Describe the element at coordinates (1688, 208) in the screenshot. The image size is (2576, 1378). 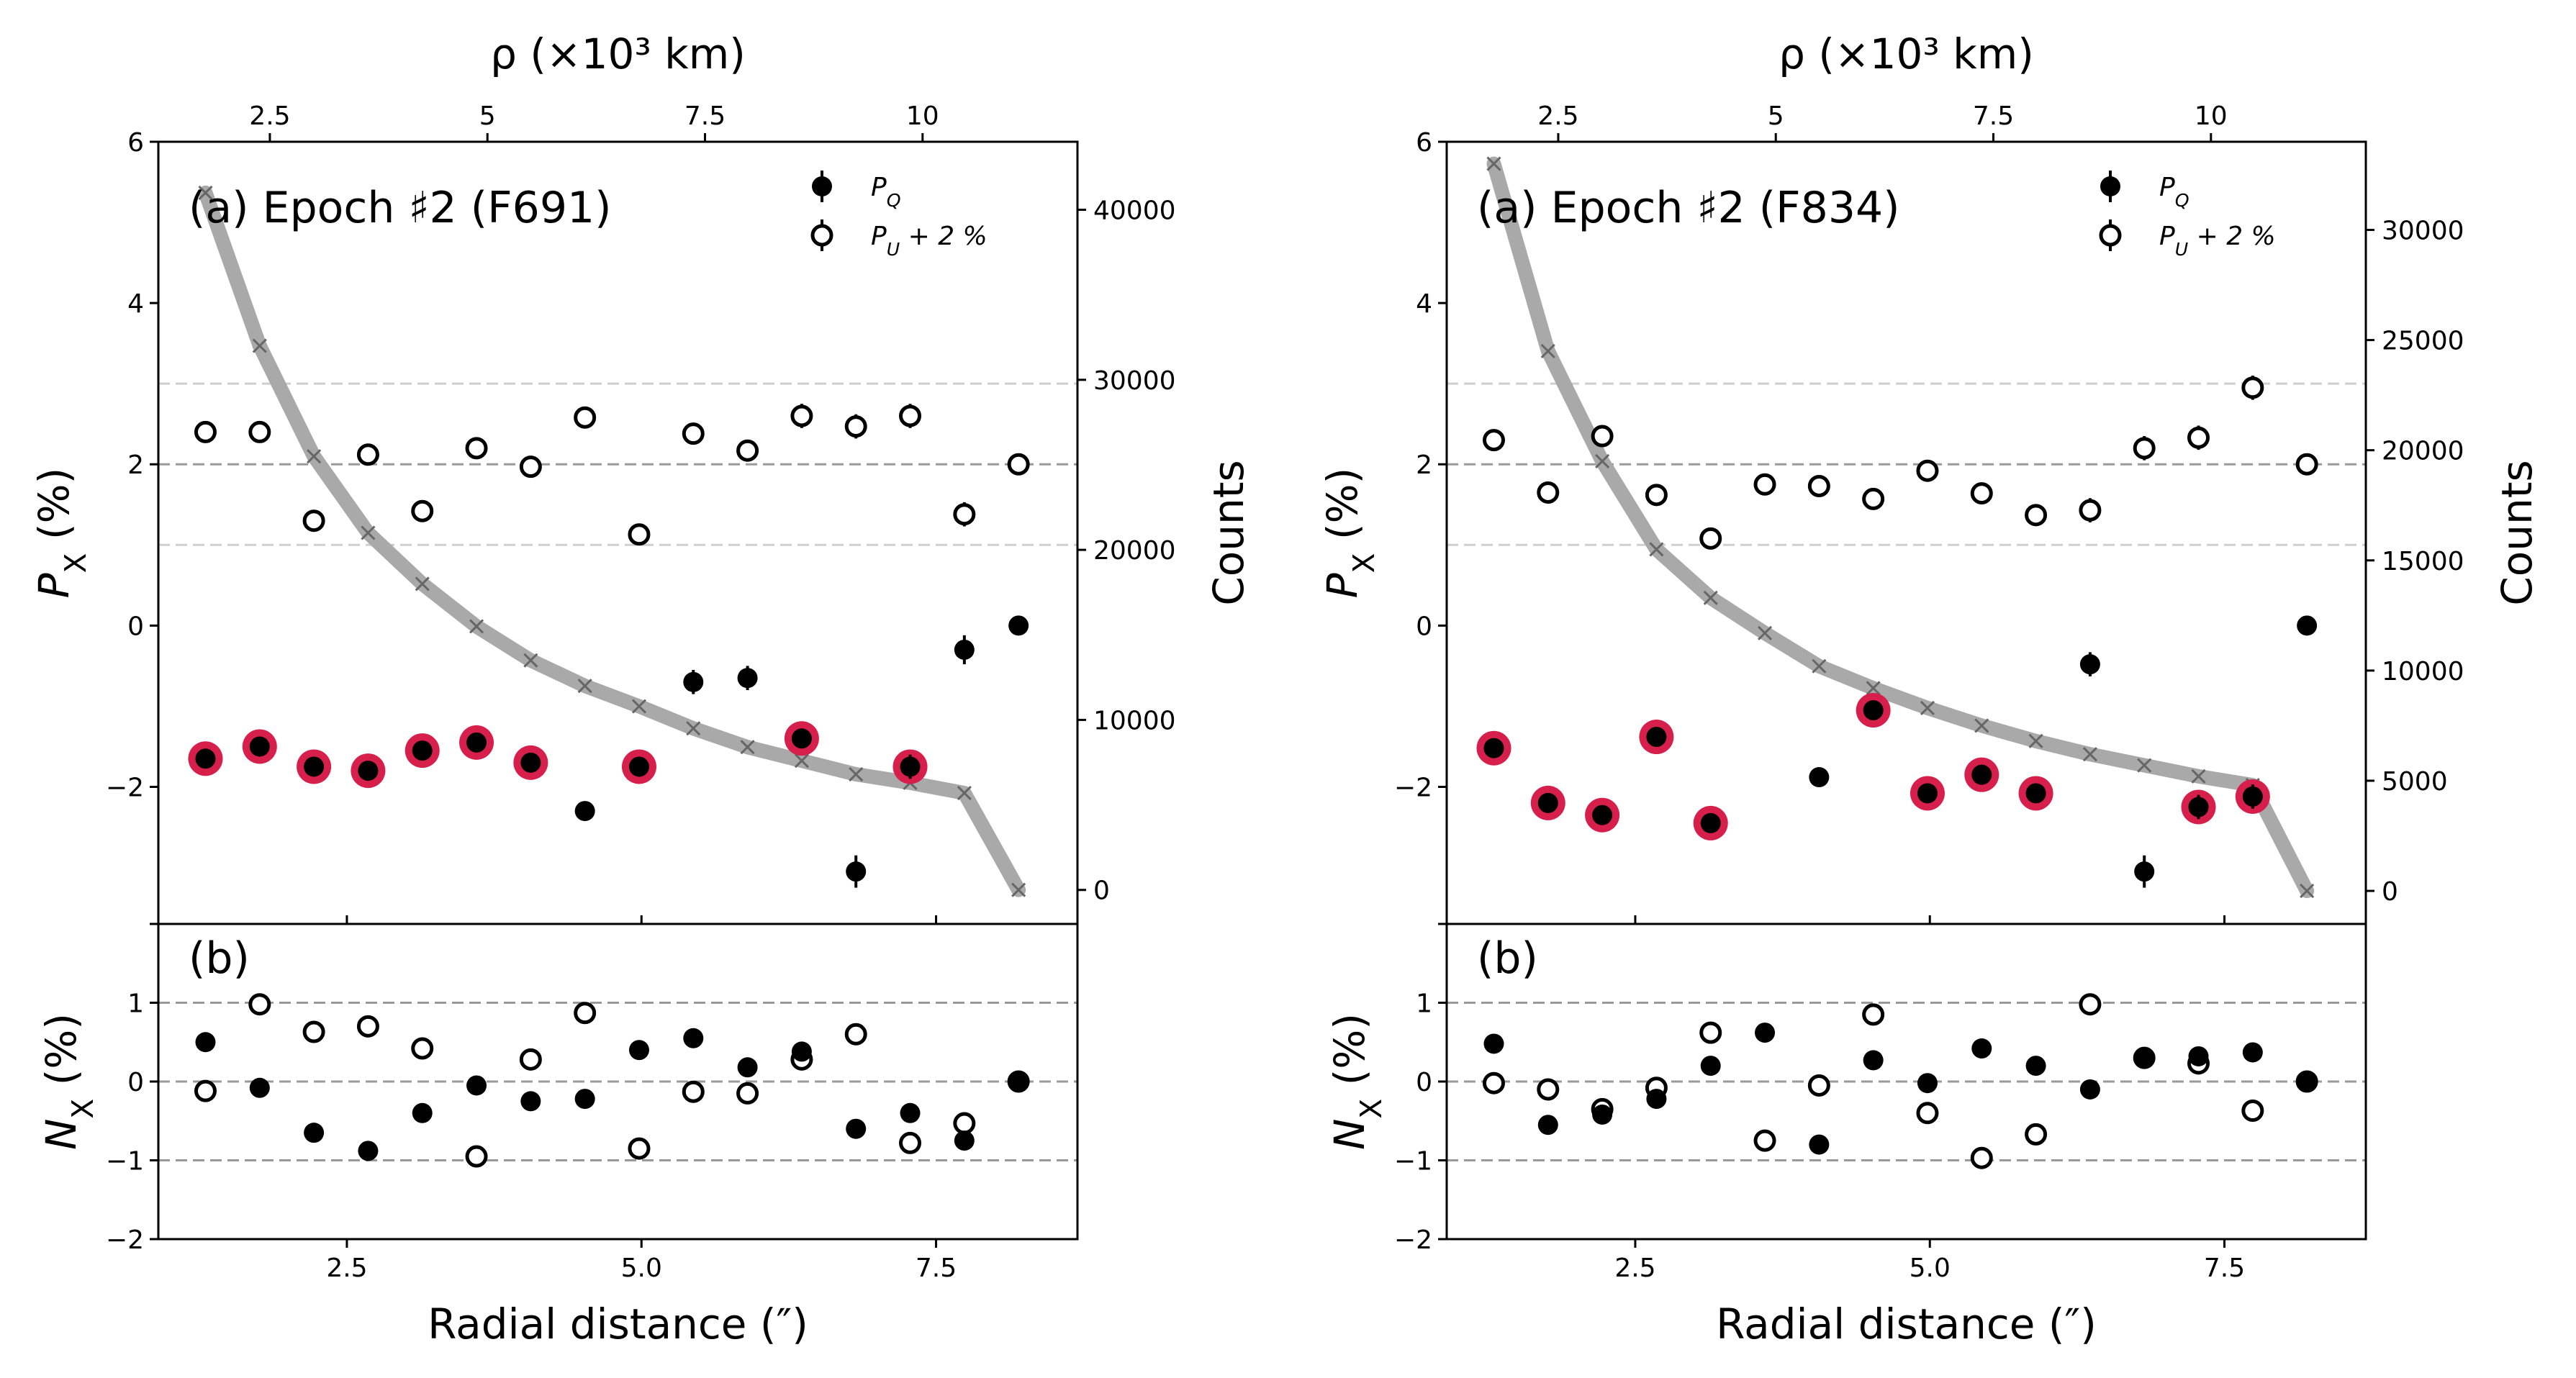
I see `panel-title: (a) Epoch ♯2 (F834)` at that location.